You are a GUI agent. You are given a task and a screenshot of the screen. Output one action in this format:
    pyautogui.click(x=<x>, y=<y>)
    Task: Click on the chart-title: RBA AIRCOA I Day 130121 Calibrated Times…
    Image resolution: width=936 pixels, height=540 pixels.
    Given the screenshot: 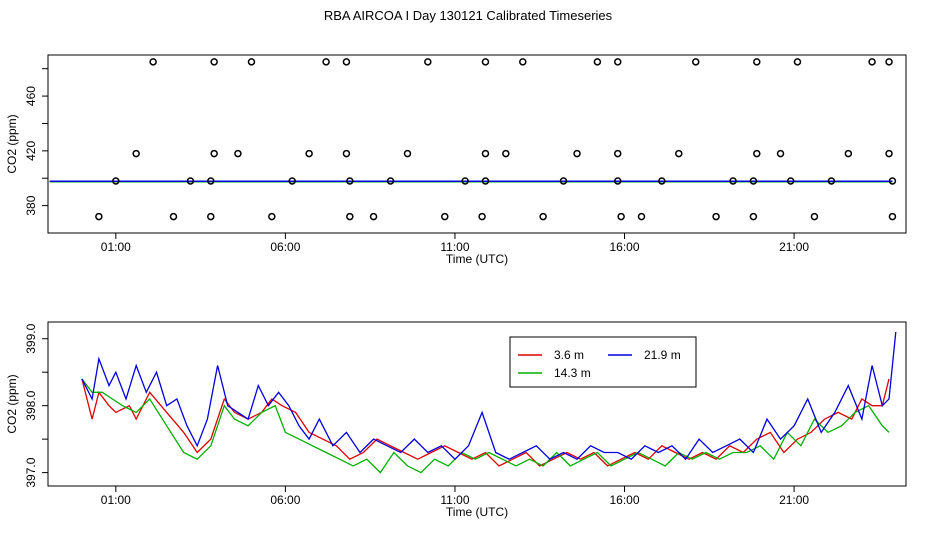 What is the action you would take?
    pyautogui.click(x=468, y=15)
    